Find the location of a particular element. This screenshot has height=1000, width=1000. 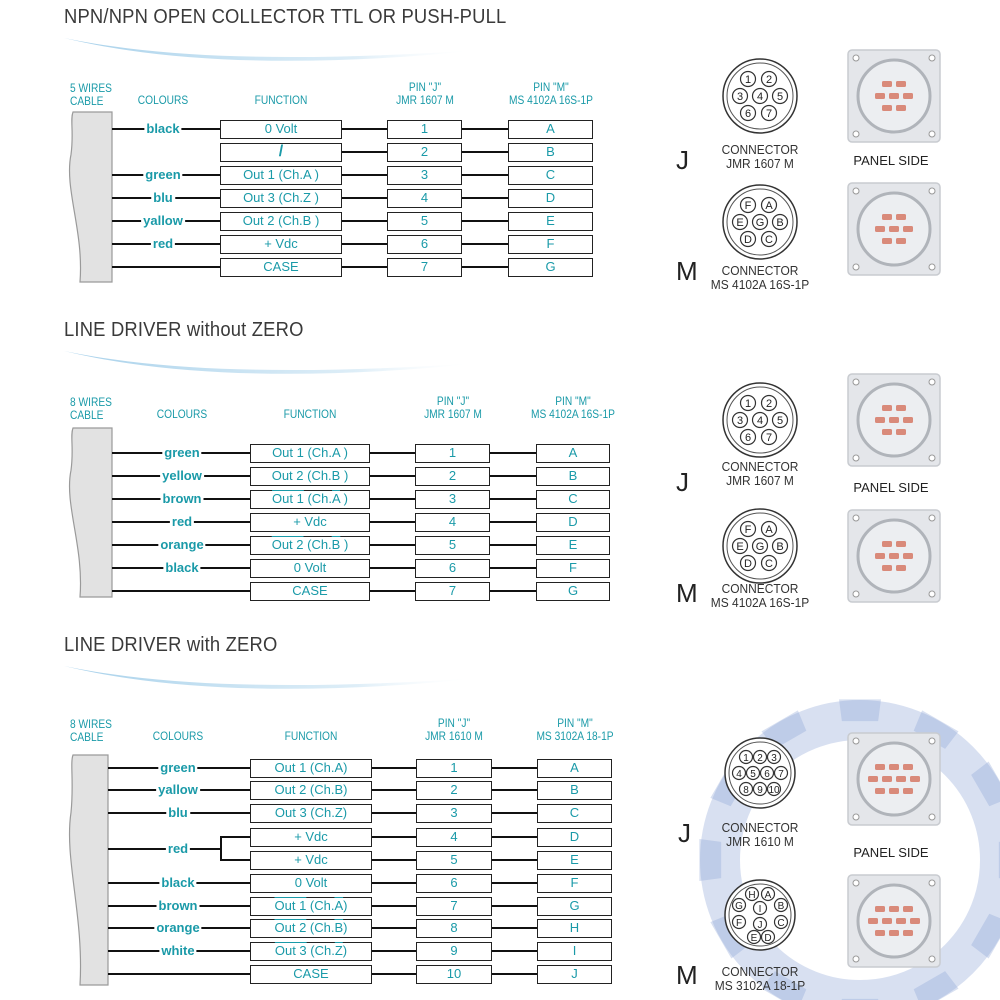

pin-m-box: F is located at coordinates (573, 568).